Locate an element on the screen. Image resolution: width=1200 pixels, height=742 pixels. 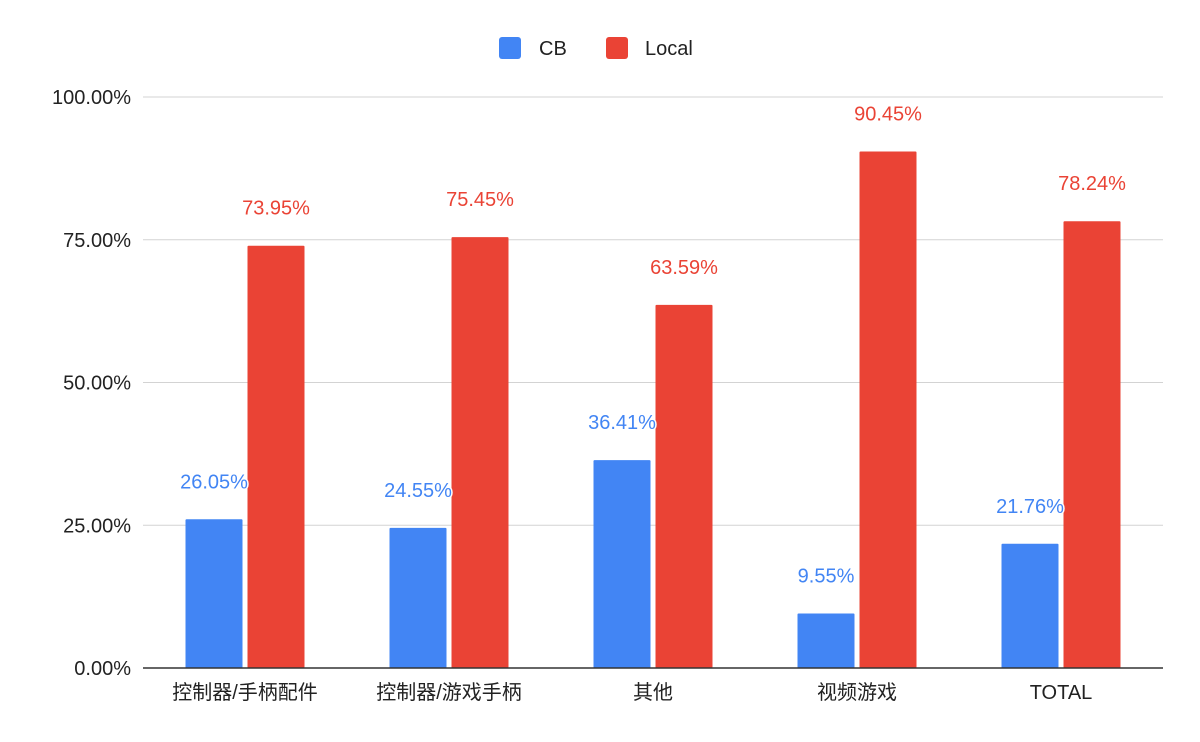
y-tick-label: 75.00% is located at coordinates (97, 241).